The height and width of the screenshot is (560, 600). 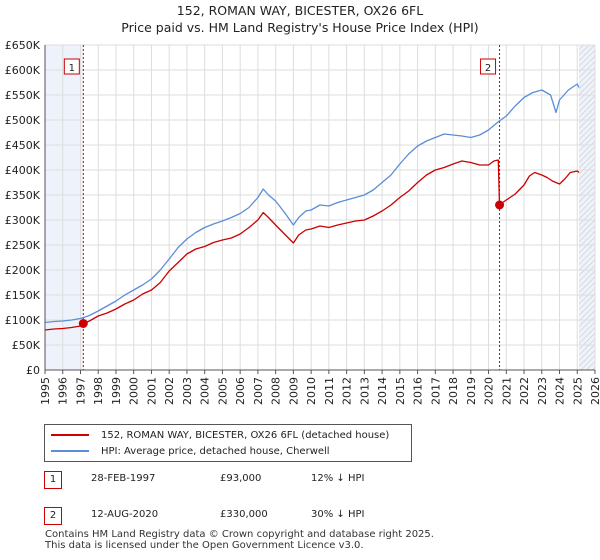 What do you see at coordinates (489, 391) in the screenshot?
I see `x-tick-label: 2020` at bounding box center [489, 391].